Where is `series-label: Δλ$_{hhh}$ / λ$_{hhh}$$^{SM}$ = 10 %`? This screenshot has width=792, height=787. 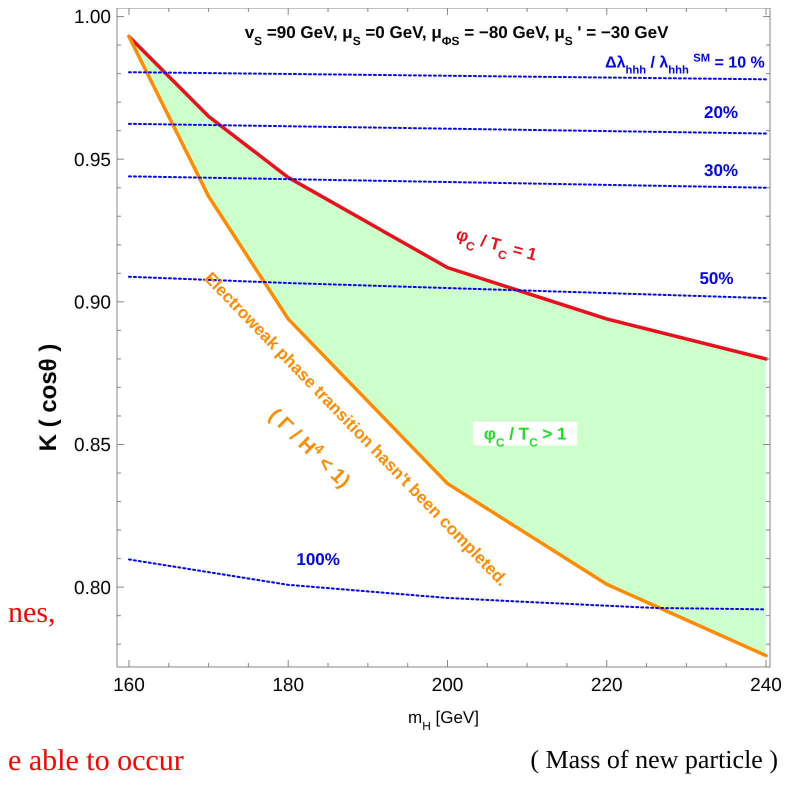
series-label: Δλ$_{hhh}$ / λ$_{hhh}$$^{SM}$ = 10 % is located at coordinates (685, 64).